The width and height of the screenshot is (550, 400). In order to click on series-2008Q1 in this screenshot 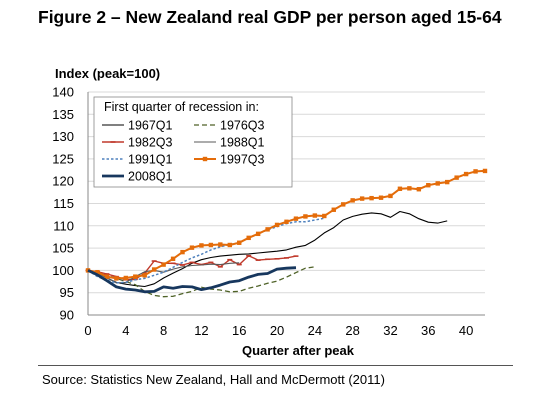, I will do `click(192, 280)`.